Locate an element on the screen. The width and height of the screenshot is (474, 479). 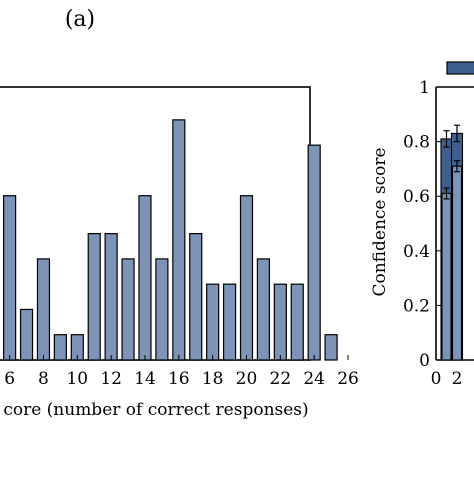
chart-b-y-tick-1: 1 is located at coordinates (424, 88).